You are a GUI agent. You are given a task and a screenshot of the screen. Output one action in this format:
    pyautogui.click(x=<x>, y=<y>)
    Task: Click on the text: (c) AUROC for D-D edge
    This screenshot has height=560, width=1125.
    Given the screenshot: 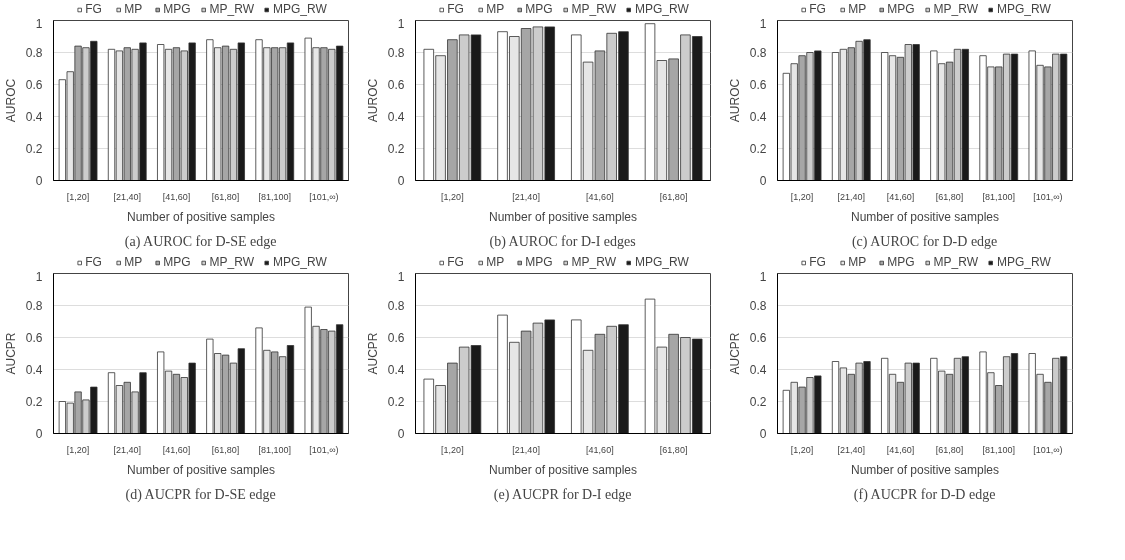 What is the action you would take?
    pyautogui.click(x=924, y=241)
    